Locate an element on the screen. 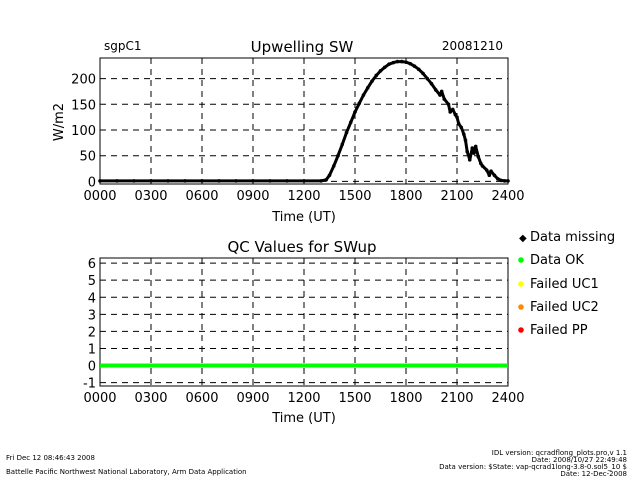 Image resolution: width=640 pixels, height=480 pixels. y-tick-label: 150 is located at coordinates (83, 105).